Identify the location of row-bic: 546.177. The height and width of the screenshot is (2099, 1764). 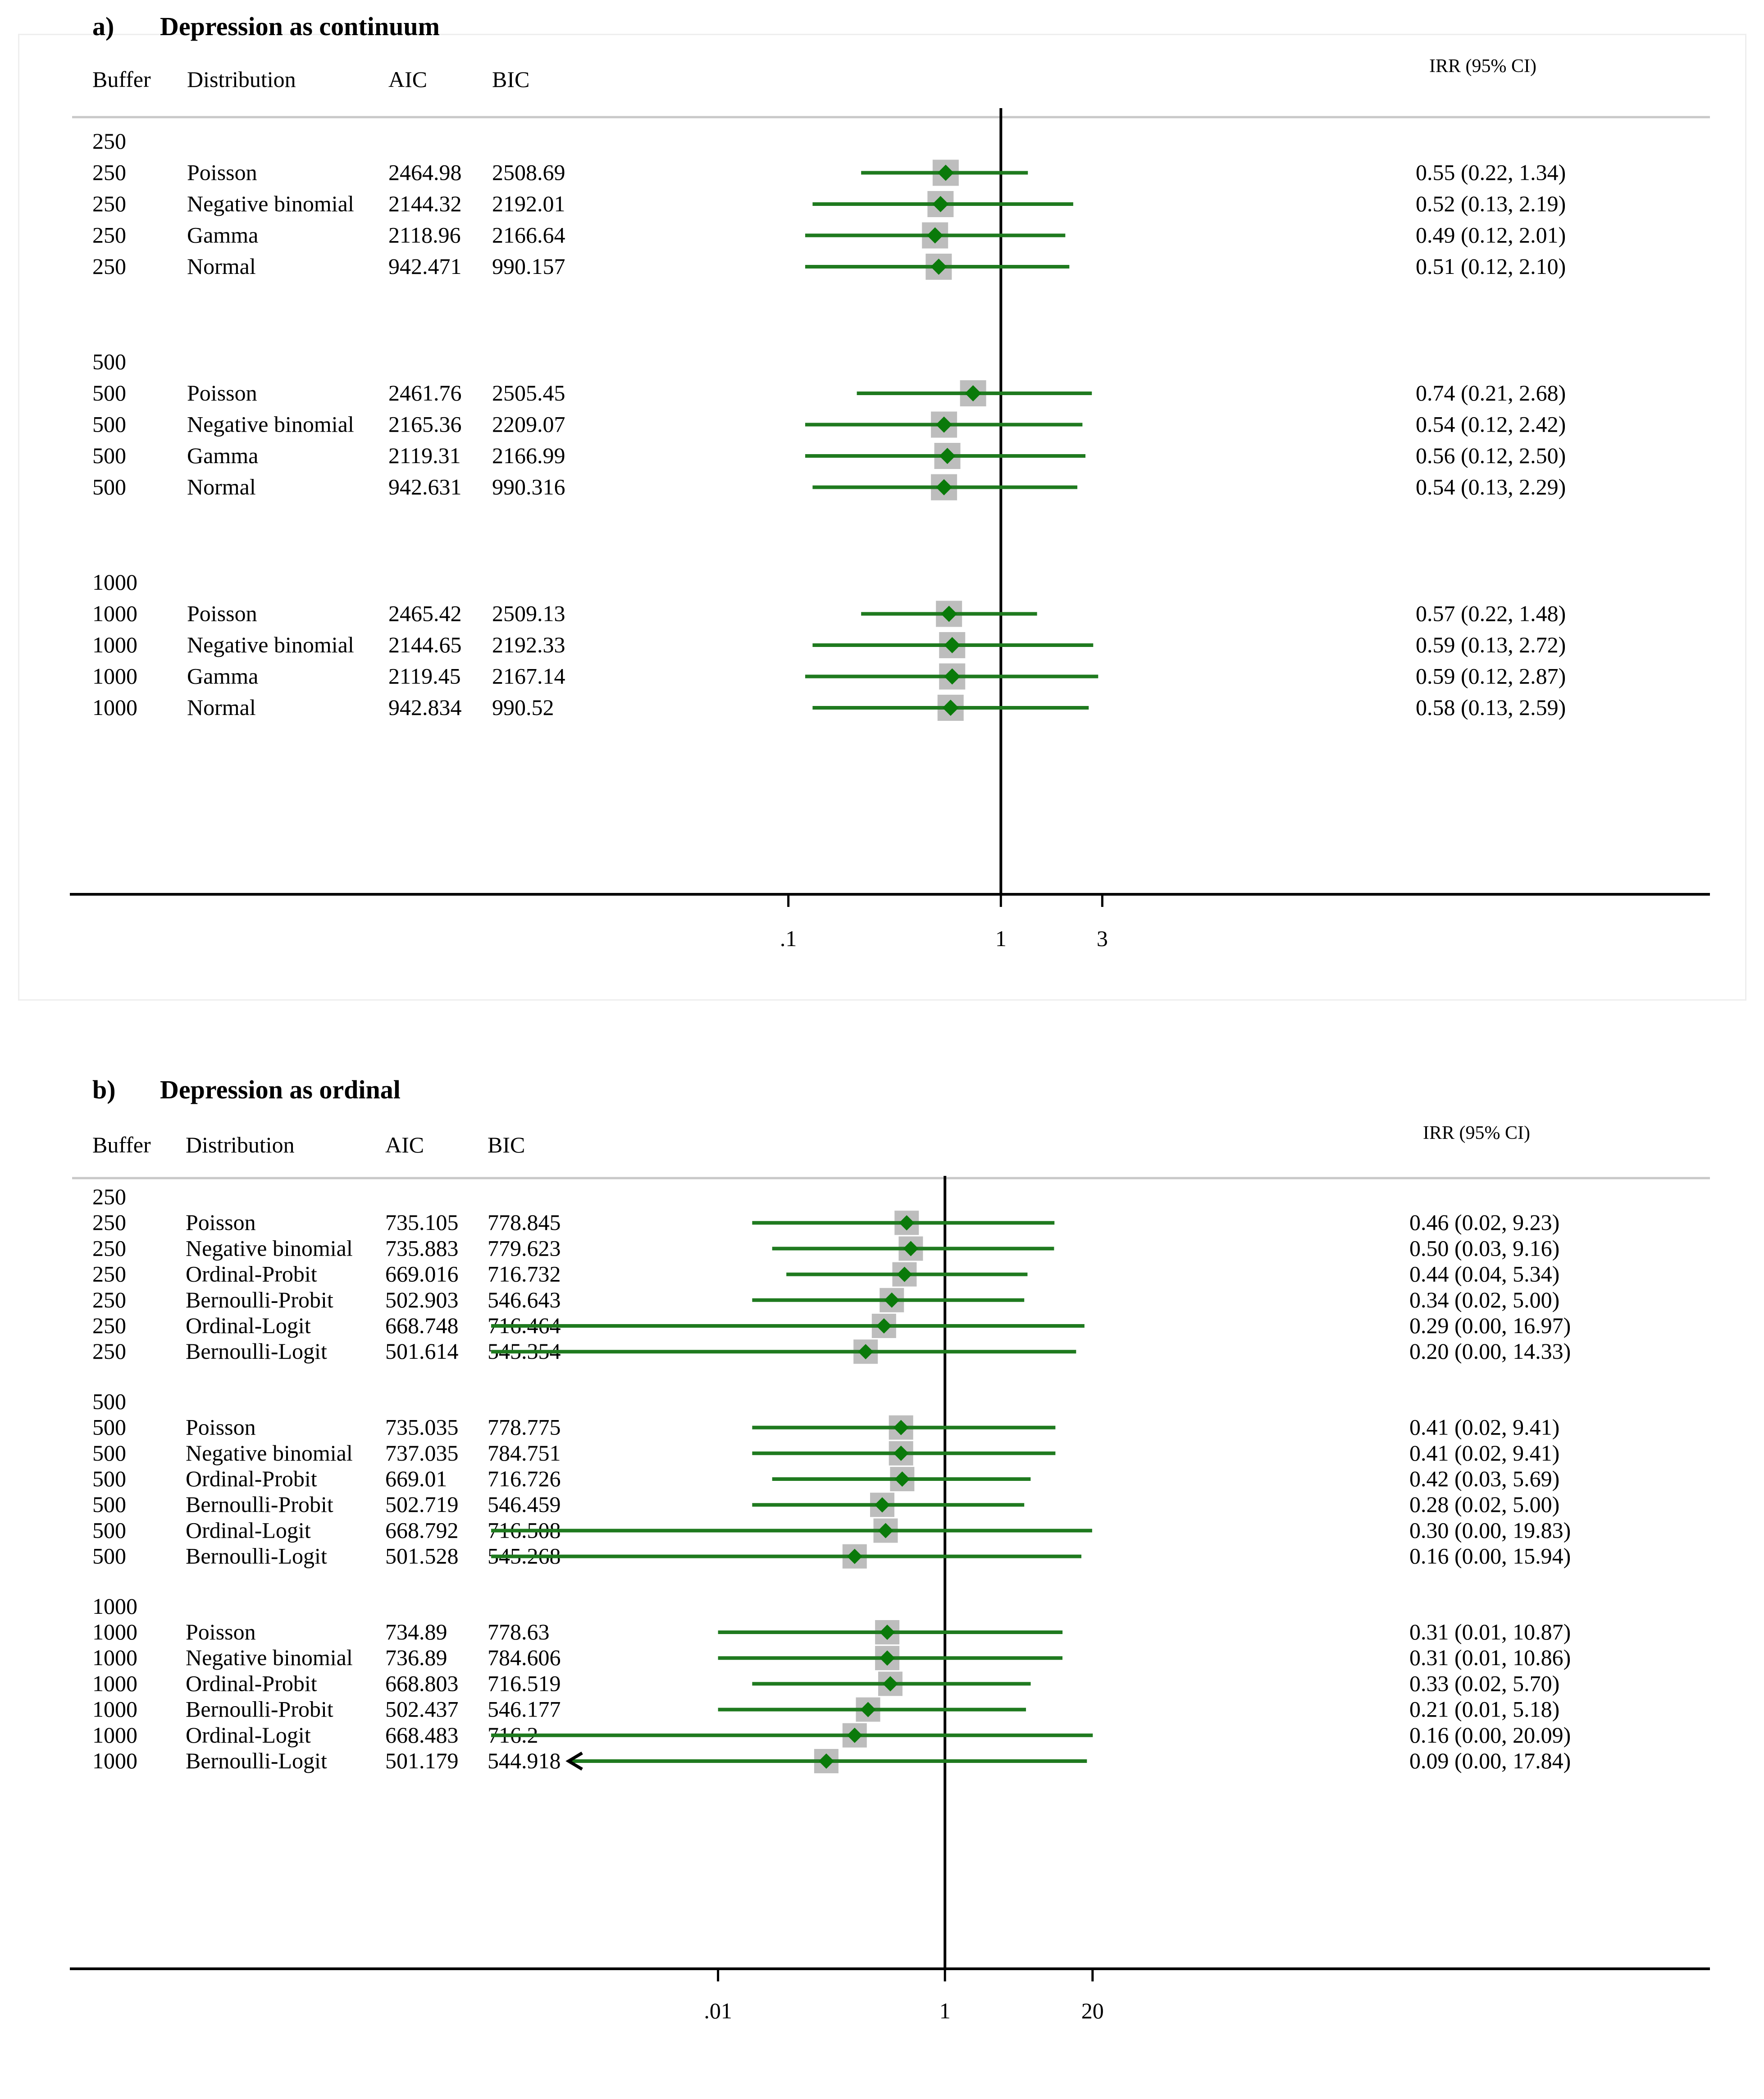
(524, 1709).